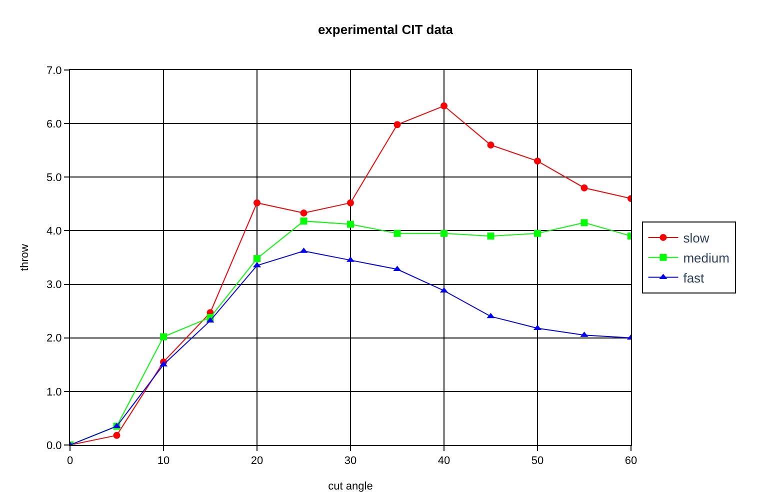 Image resolution: width=771 pixels, height=502 pixels. I want to click on x-tick-label: 30, so click(350, 461).